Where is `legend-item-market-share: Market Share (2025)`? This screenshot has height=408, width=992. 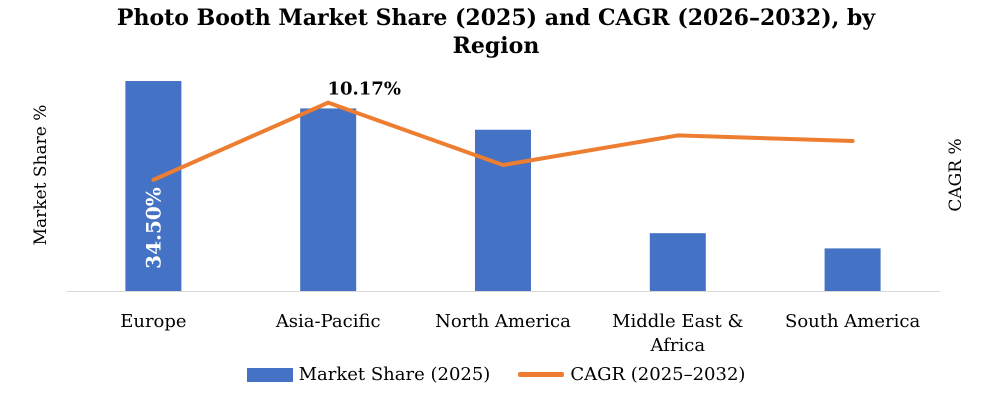
legend-item-market-share: Market Share (2025) is located at coordinates (368, 374).